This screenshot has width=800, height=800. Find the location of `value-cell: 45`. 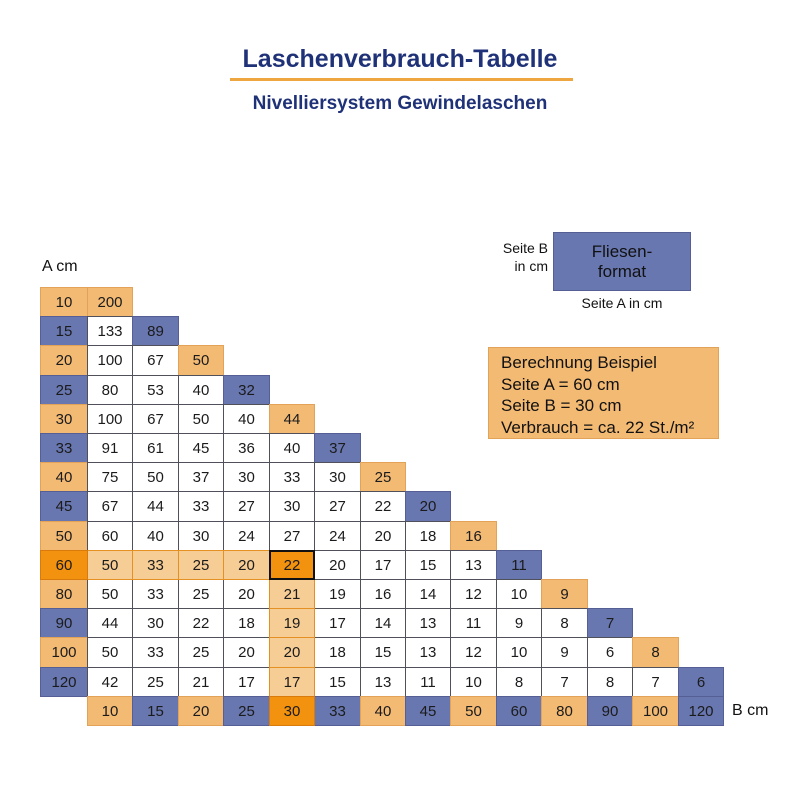

value-cell: 45 is located at coordinates (201, 448).